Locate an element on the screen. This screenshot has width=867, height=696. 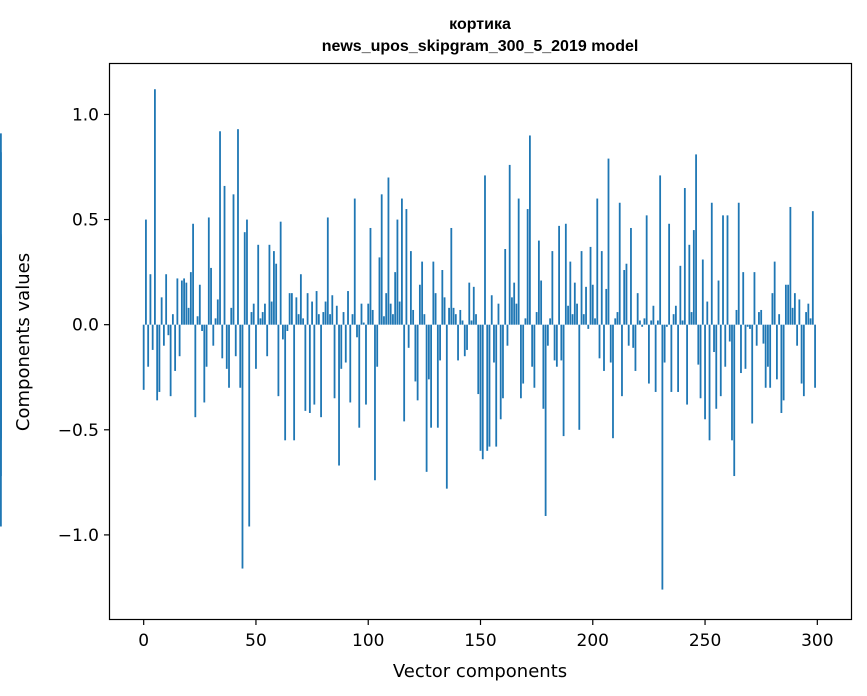
y-tick-label: 1.0 is located at coordinates (85, 115).